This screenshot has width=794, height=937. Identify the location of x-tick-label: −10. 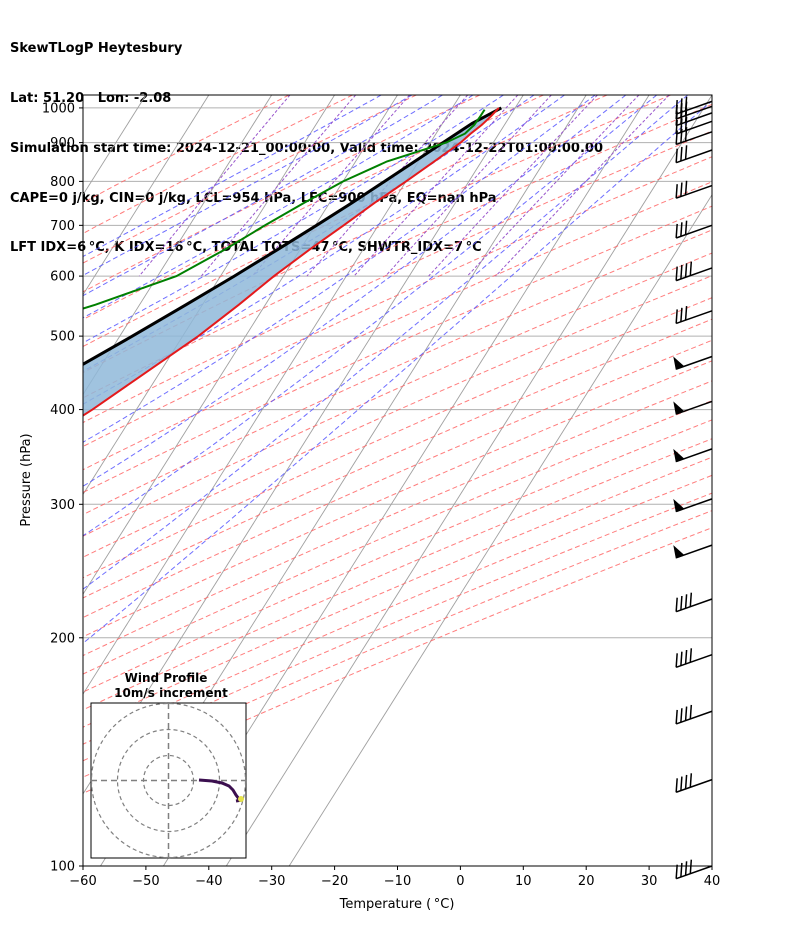
(397, 881).